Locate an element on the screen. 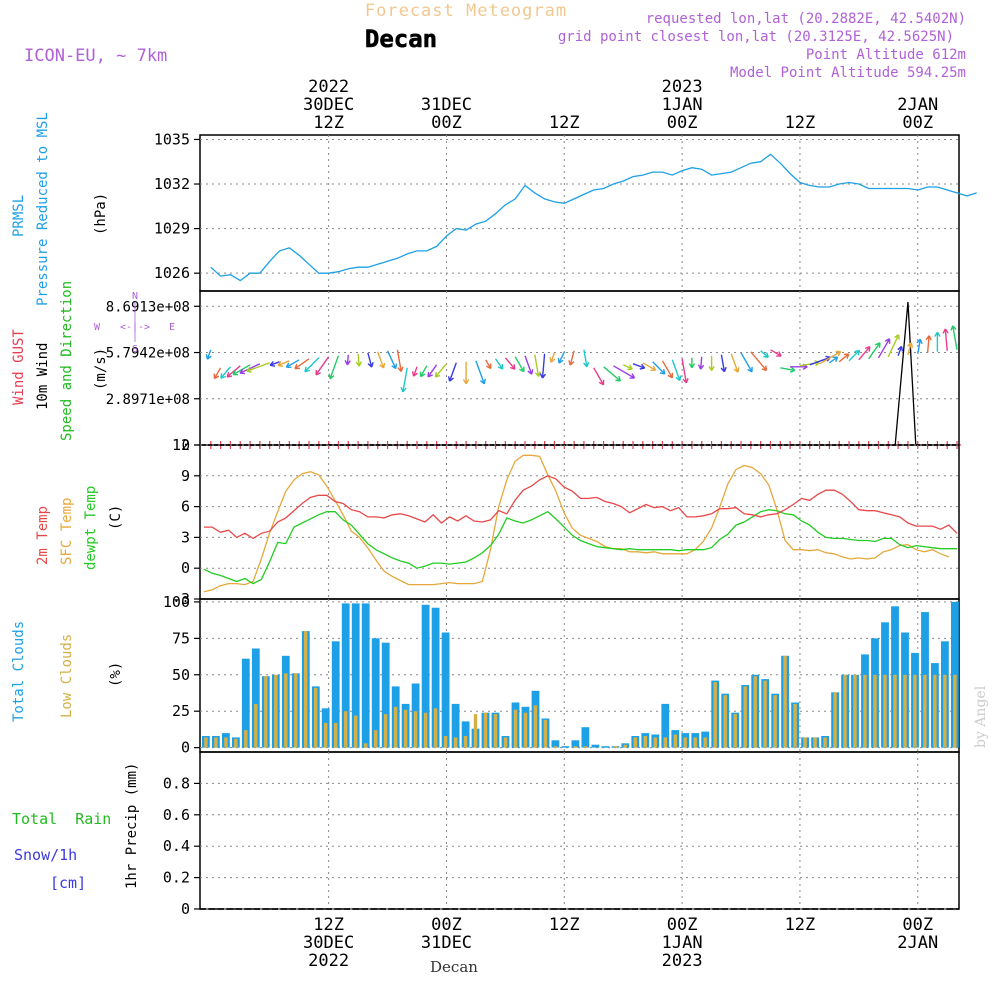 This screenshot has width=1000, height=1000. y-tick-label: 0.6 is located at coordinates (176, 815).